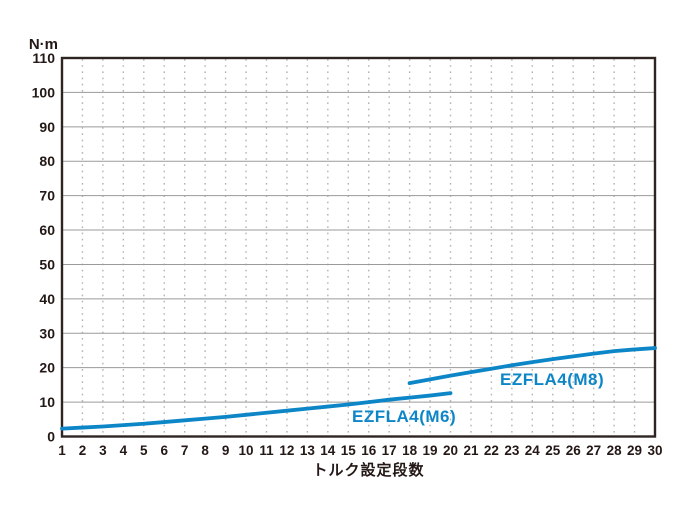 Image resolution: width=690 pixels, height=512 pixels. What do you see at coordinates (47, 402) in the screenshot?
I see `y-tick-label: 10` at bounding box center [47, 402].